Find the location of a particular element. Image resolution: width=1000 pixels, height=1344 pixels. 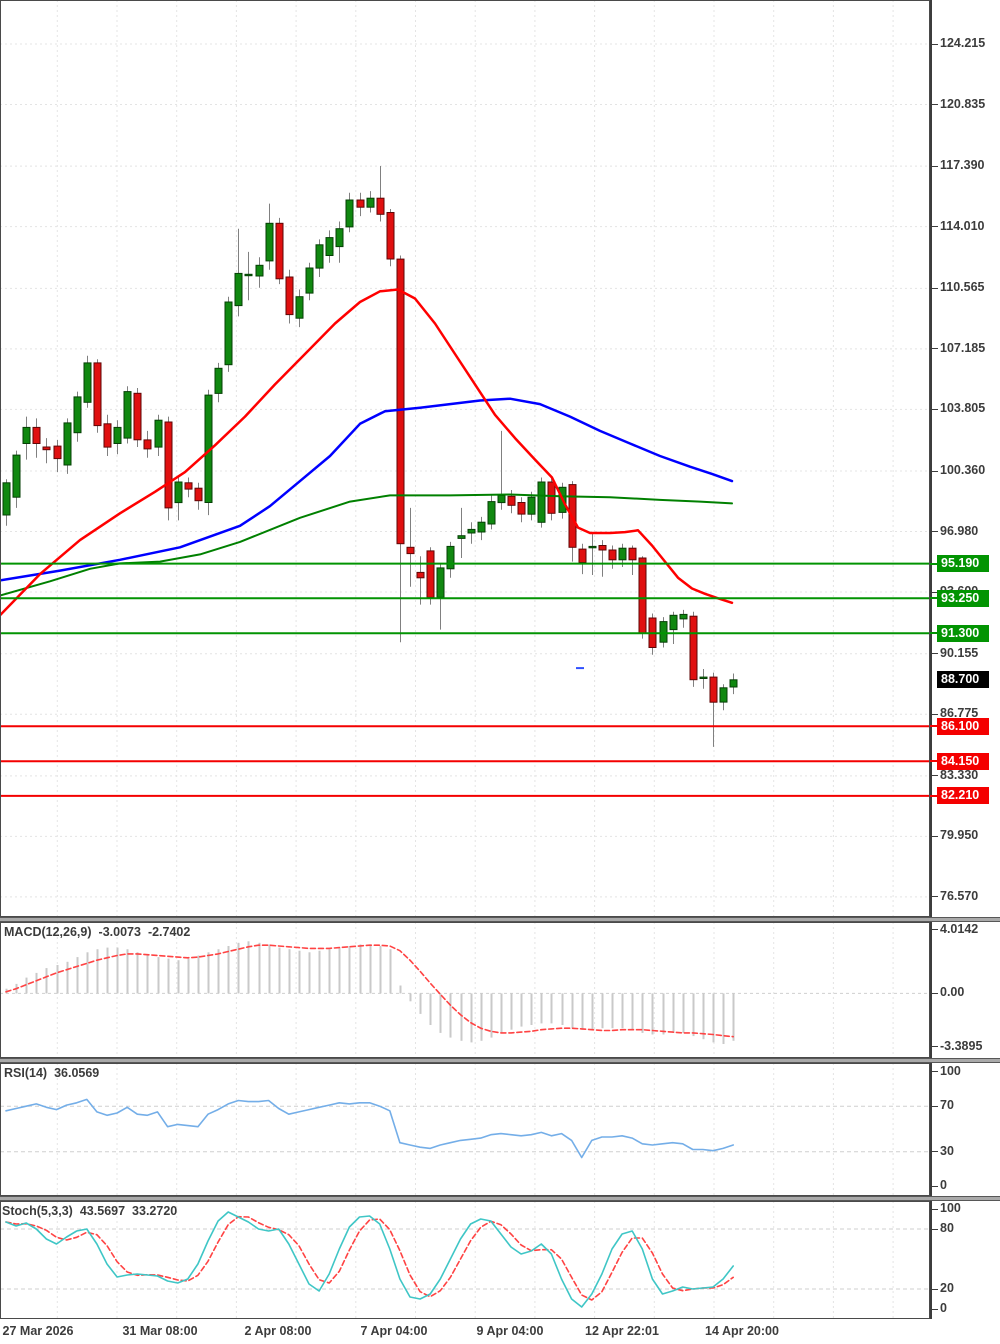

macd-scale-label: 4.0142 is located at coordinates (959, 928).